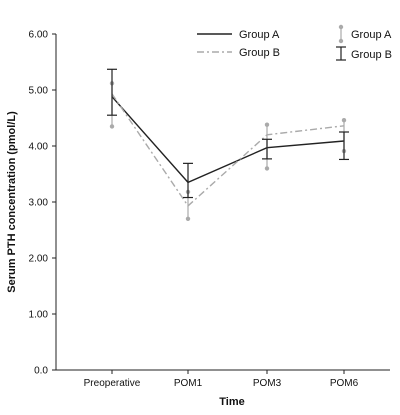 The height and width of the screenshot is (415, 400). What do you see at coordinates (259, 35) in the screenshot?
I see `legend-label-group-a-line: Group A` at bounding box center [259, 35].